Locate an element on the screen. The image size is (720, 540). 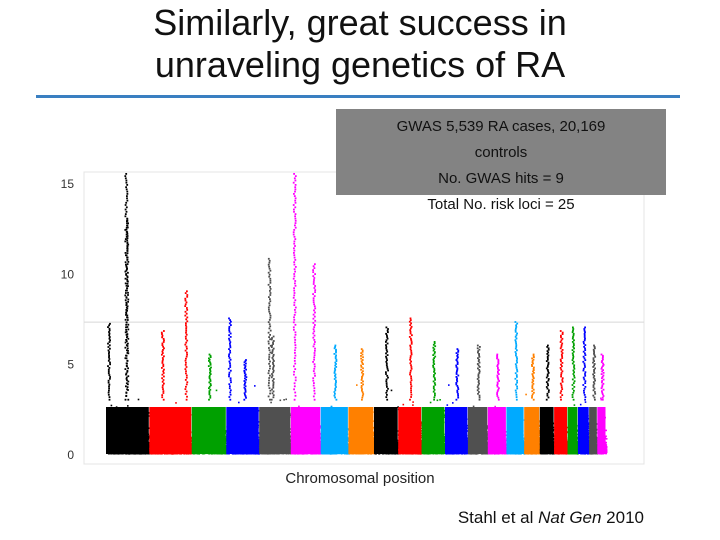
chromosome-chr2 is located at coordinates (171, 372).